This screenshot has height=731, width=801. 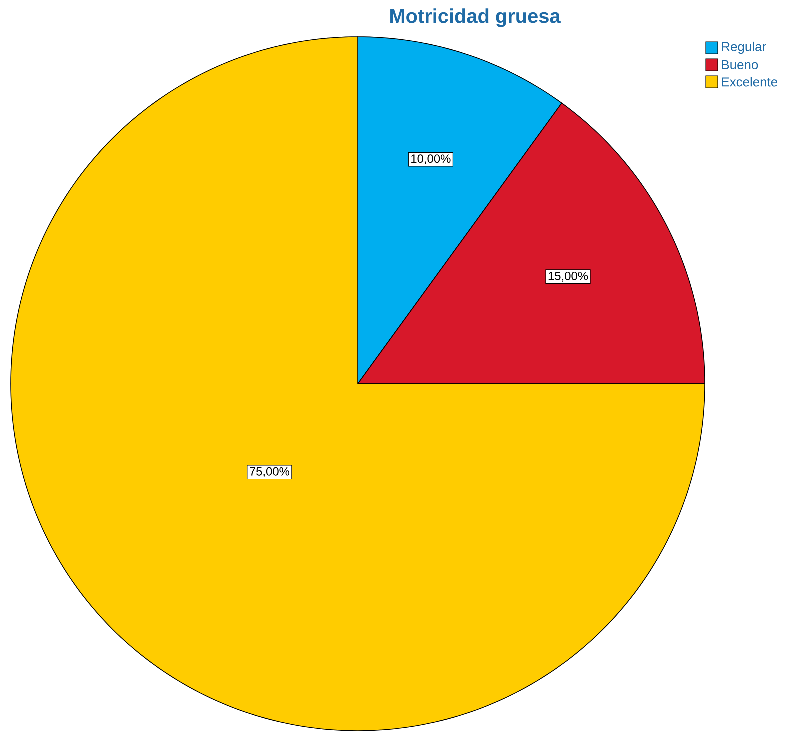 I want to click on data-label: 10,00%, so click(x=431, y=159).